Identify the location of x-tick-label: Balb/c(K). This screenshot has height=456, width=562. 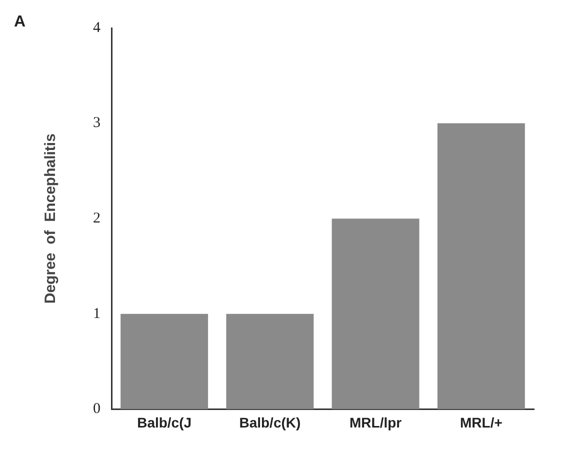
(270, 422).